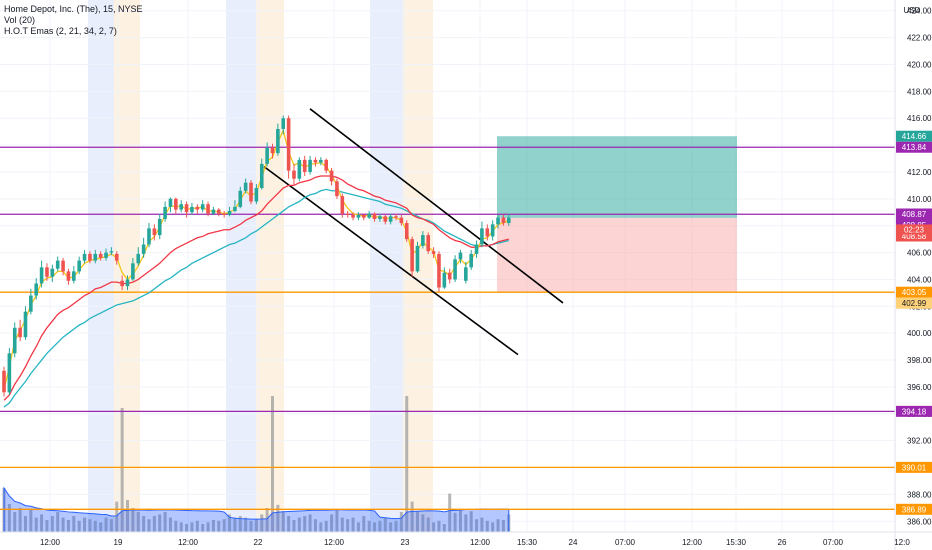 This screenshot has width=932, height=550. Describe the element at coordinates (914, 147) in the screenshot. I see `level-price-label: 413.84` at that location.